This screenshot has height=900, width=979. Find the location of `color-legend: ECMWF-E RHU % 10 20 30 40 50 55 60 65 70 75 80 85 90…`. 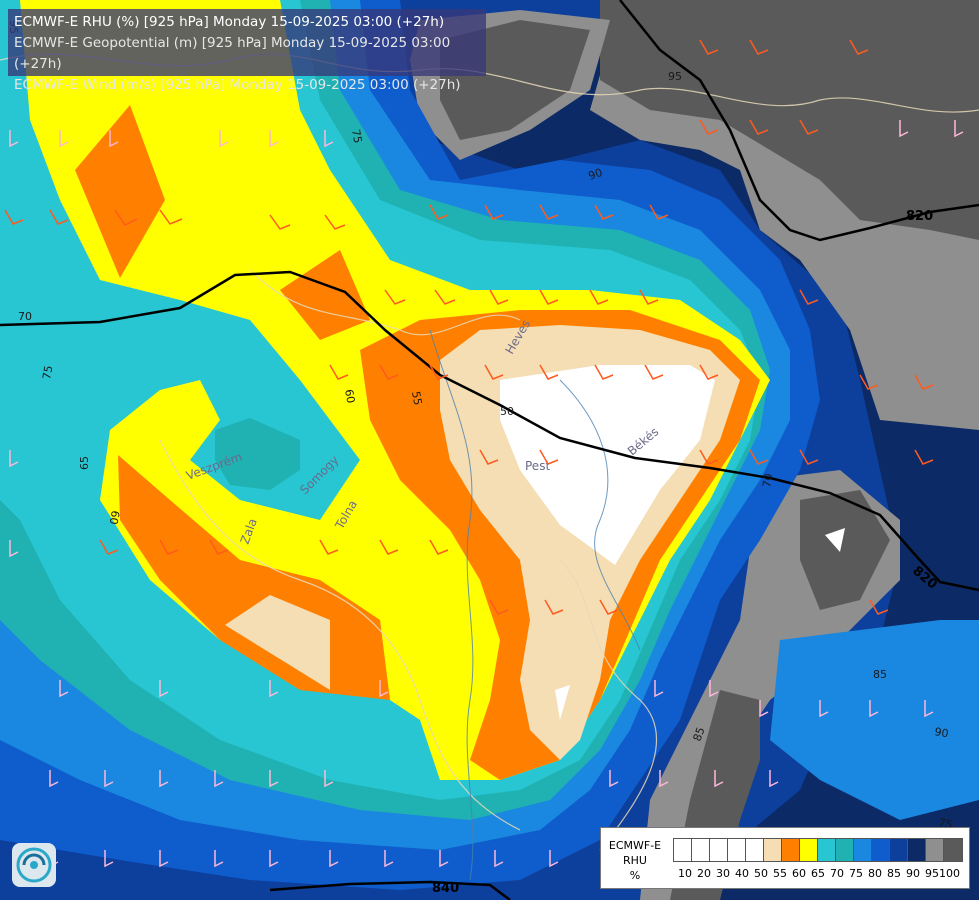

color-legend: ECMWF-E RHU % 10 20 30 40 50 55 60 65 70 75 80 85 90… is located at coordinates (785, 858).